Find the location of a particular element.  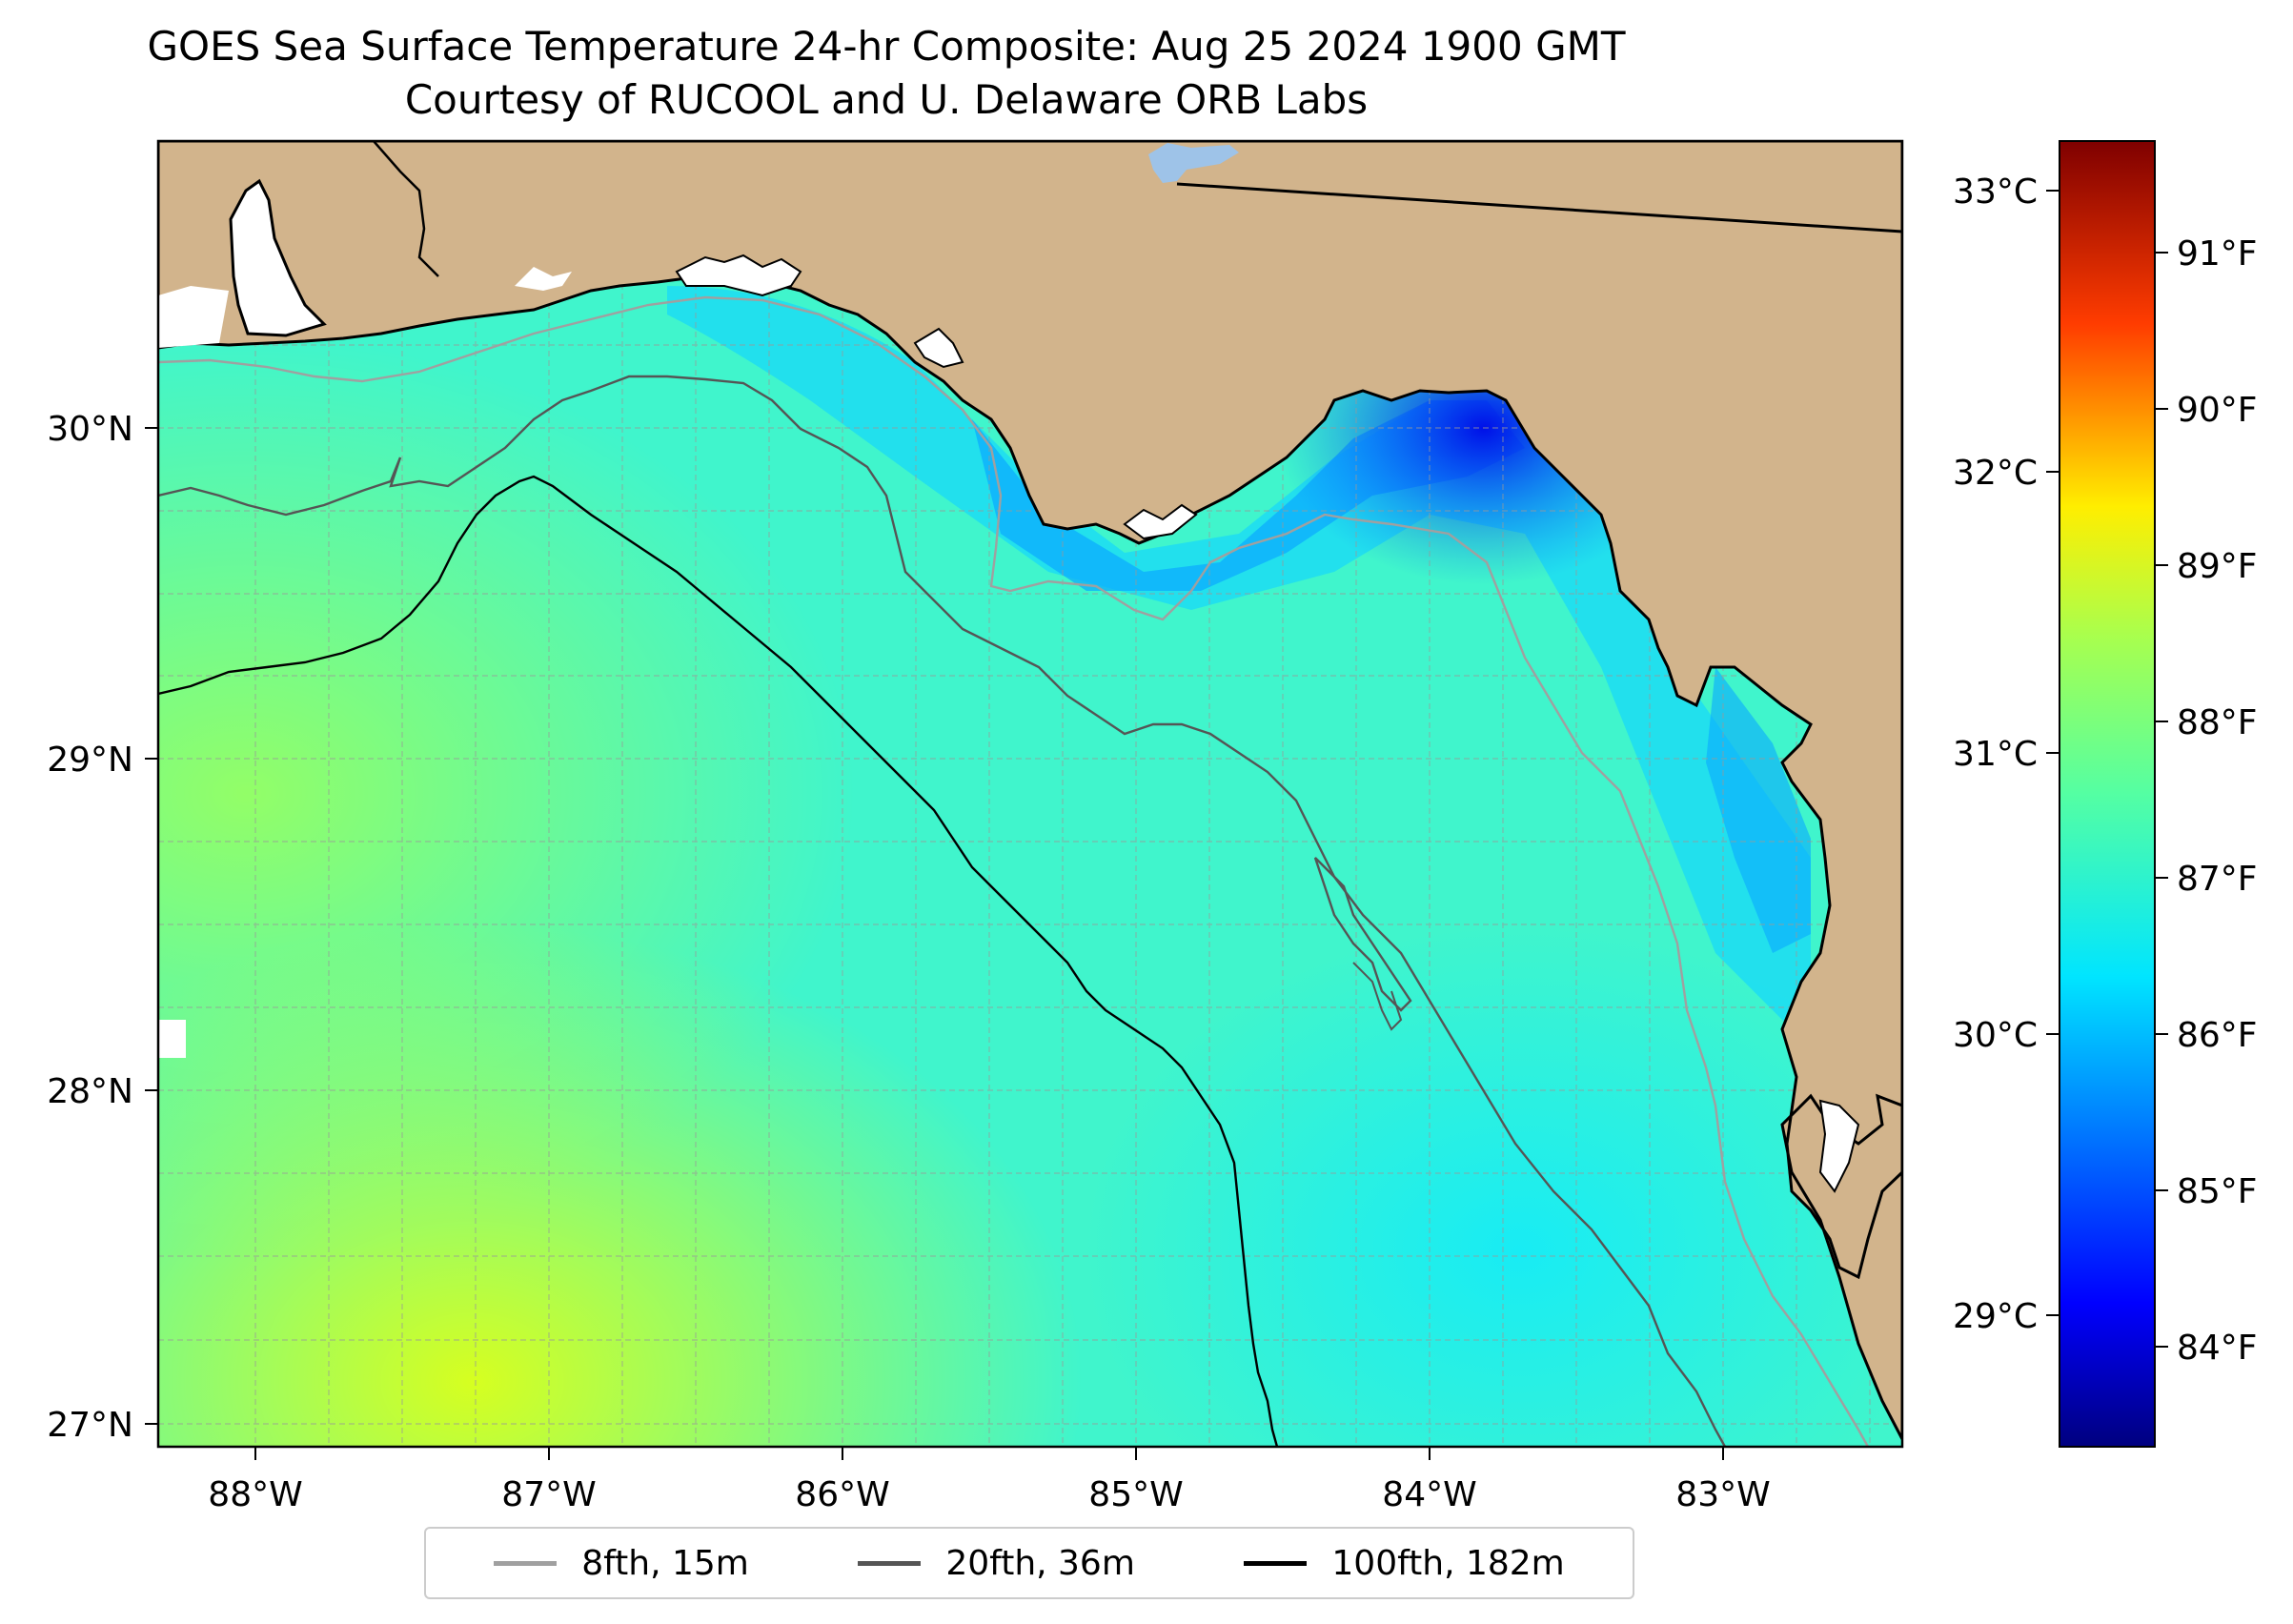

colorbar-f-84: 84°F is located at coordinates (2218, 1348).